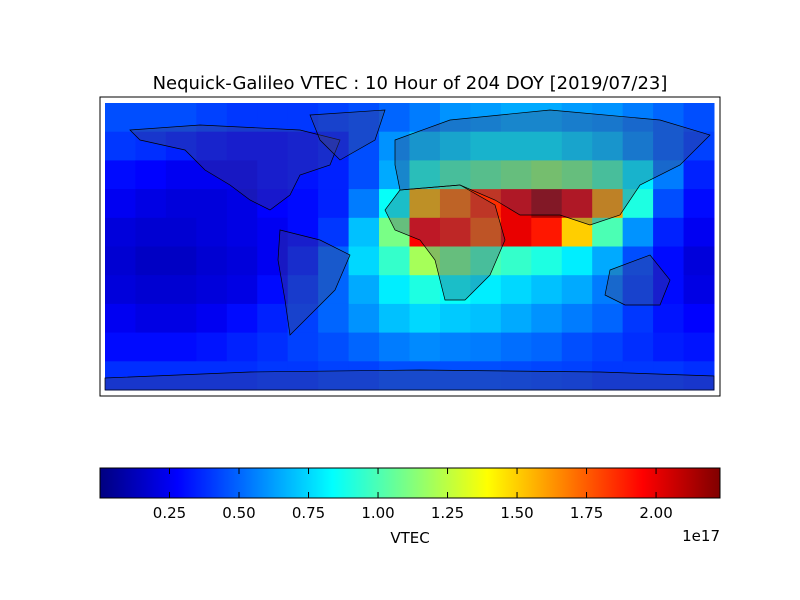 This screenshot has width=800, height=600. What do you see at coordinates (377, 513) in the screenshot?
I see `colorbar-tick-label: 1.00` at bounding box center [377, 513].